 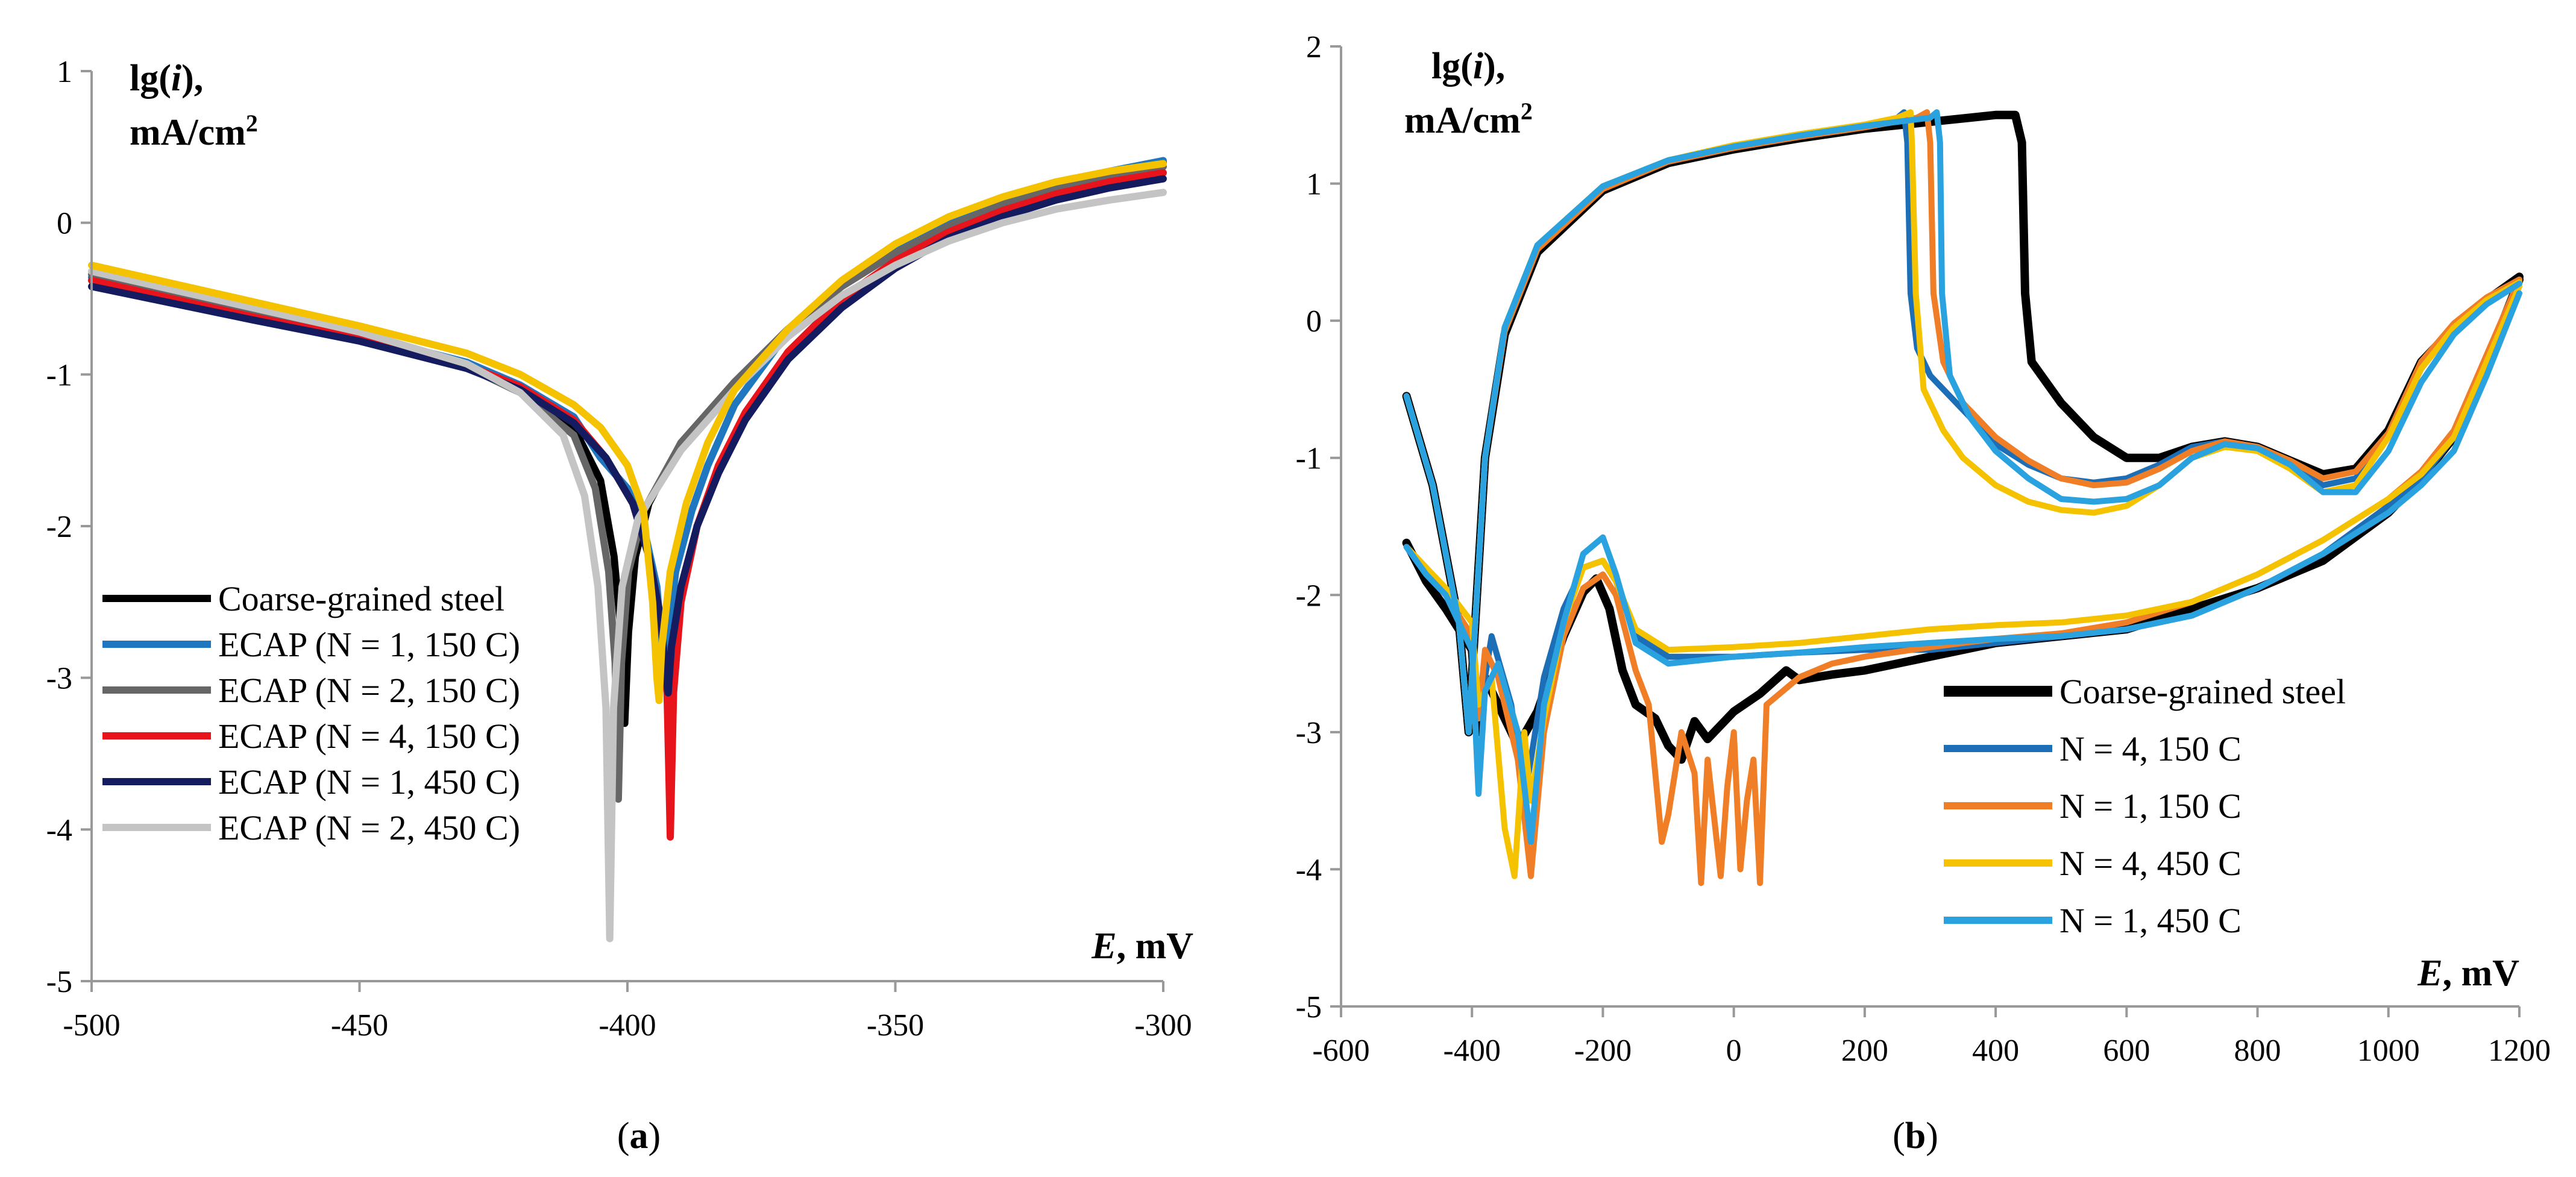 I want to click on x-tick-label: -500, so click(x=91, y=1025).